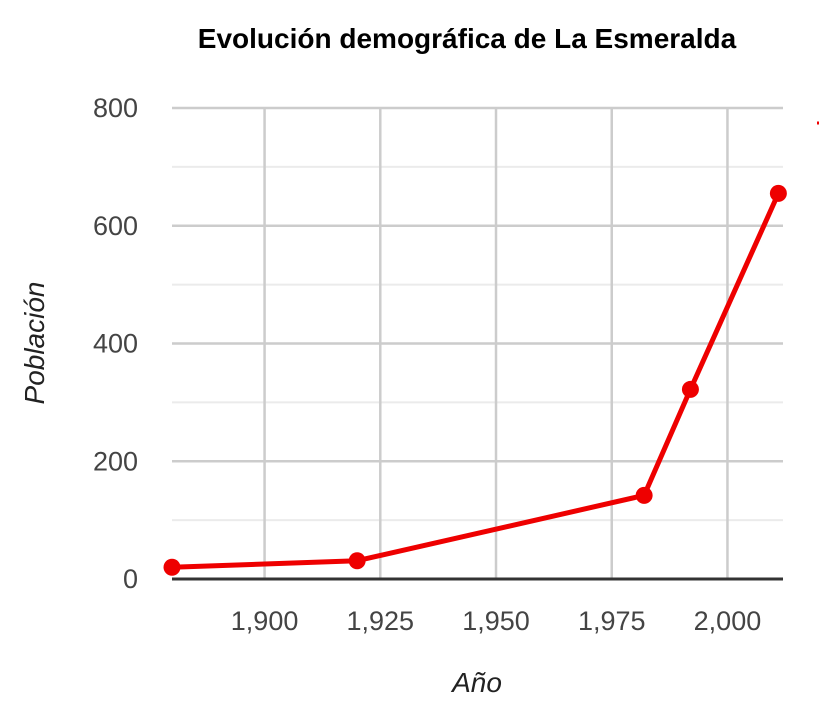  I want to click on x-tick-label: 1,950, so click(496, 621).